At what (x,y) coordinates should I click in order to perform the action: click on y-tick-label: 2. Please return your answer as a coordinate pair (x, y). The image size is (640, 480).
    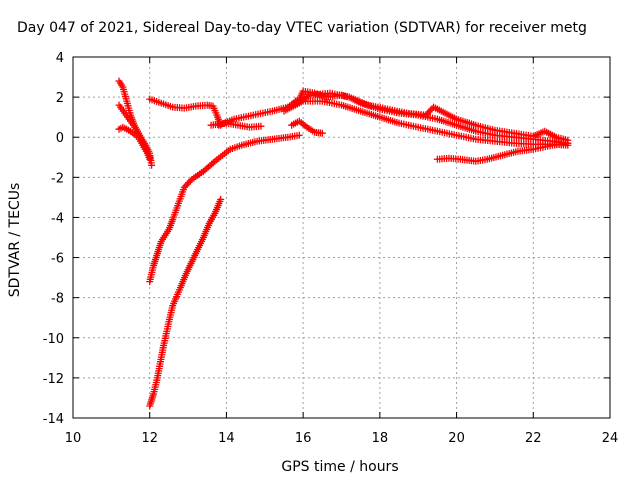
    Looking at the image, I should click on (60, 98).